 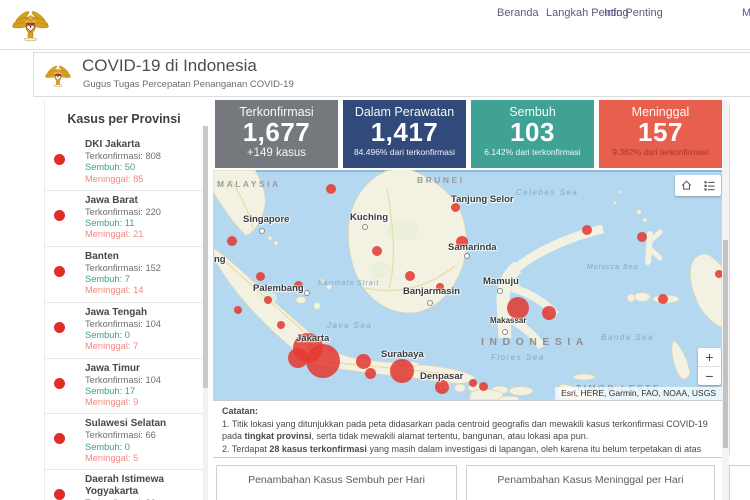 I want to click on map-label-flores-sea: Flores Sea, so click(x=518, y=357).